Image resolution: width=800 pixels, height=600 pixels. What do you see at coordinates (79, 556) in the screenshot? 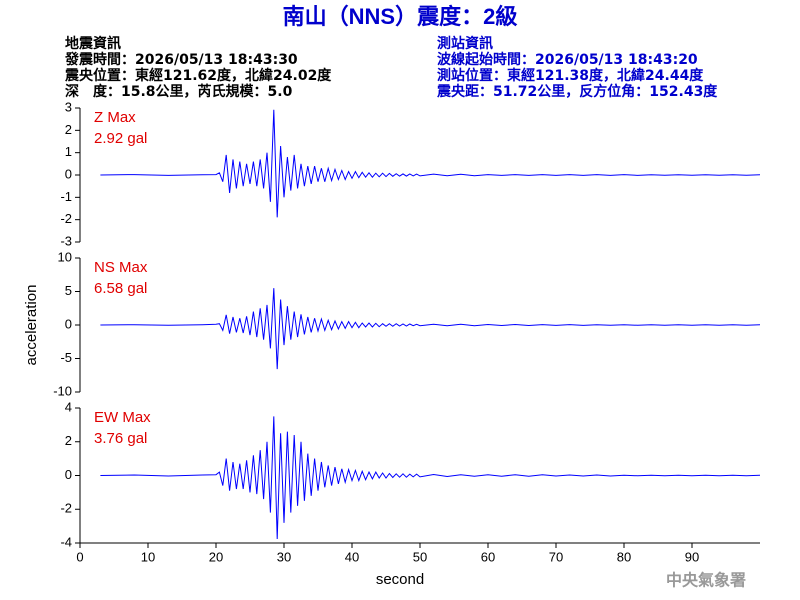
I see `x-tick-label: 0` at bounding box center [79, 556].